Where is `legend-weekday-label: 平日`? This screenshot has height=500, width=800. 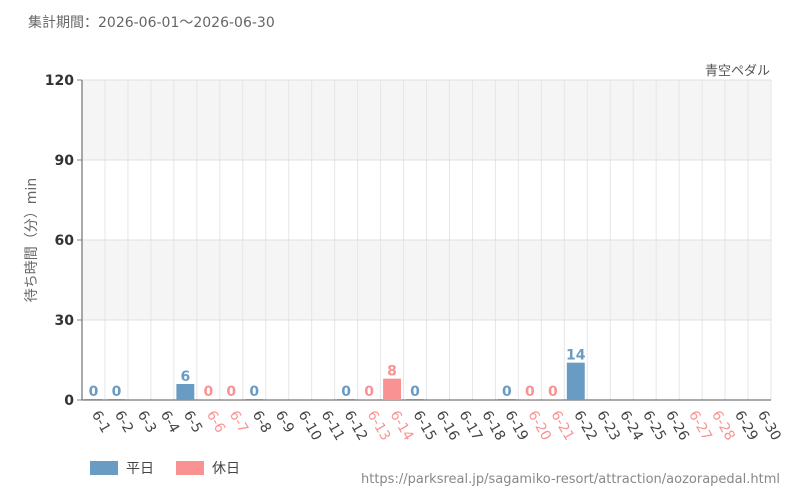 legend-weekday-label: 平日 is located at coordinates (140, 469).